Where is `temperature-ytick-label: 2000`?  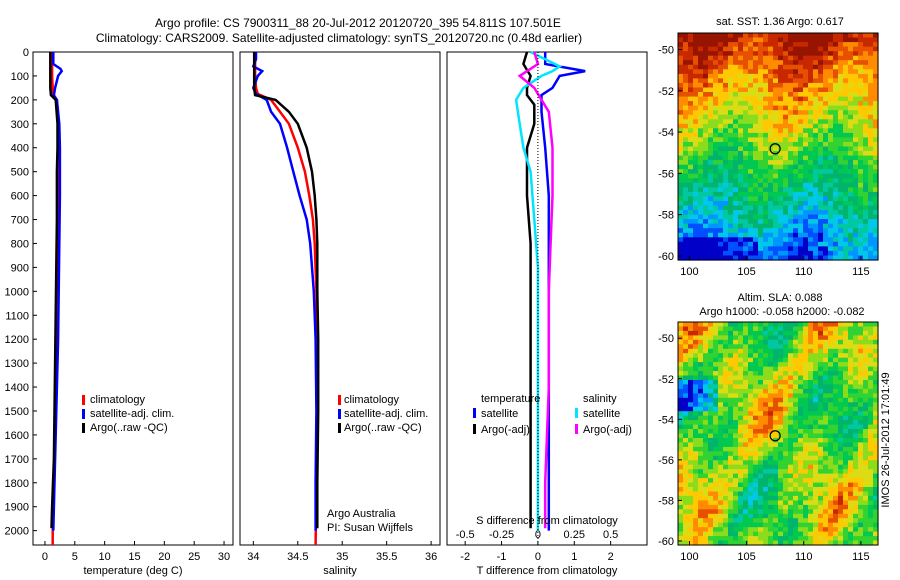
temperature-ytick-label: 2000 is located at coordinates (17, 532).